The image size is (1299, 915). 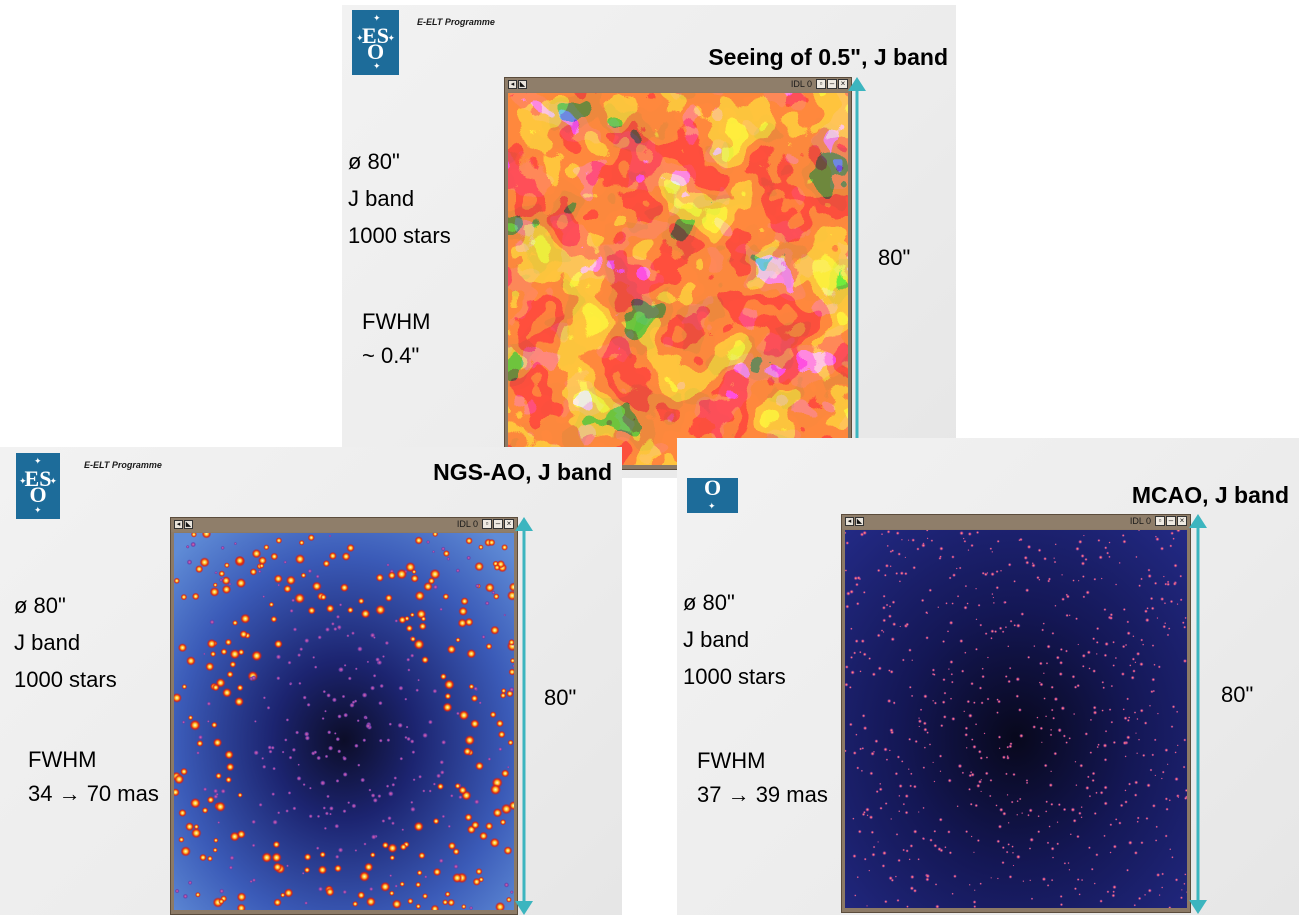 What do you see at coordinates (762, 794) in the screenshot?
I see `fwhm-value: 37 → 39 mas` at bounding box center [762, 794].